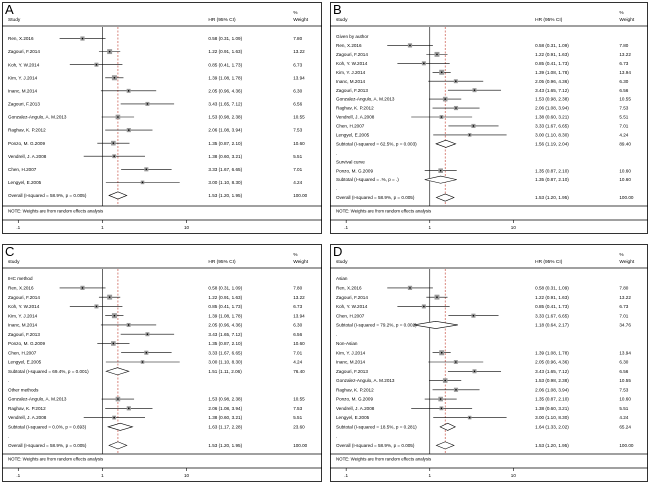 This screenshot has height=484, width=650. What do you see at coordinates (552, 380) in the screenshot?
I see `hr-ci-text: 1.53 (0.98, 2.38)` at bounding box center [552, 380].